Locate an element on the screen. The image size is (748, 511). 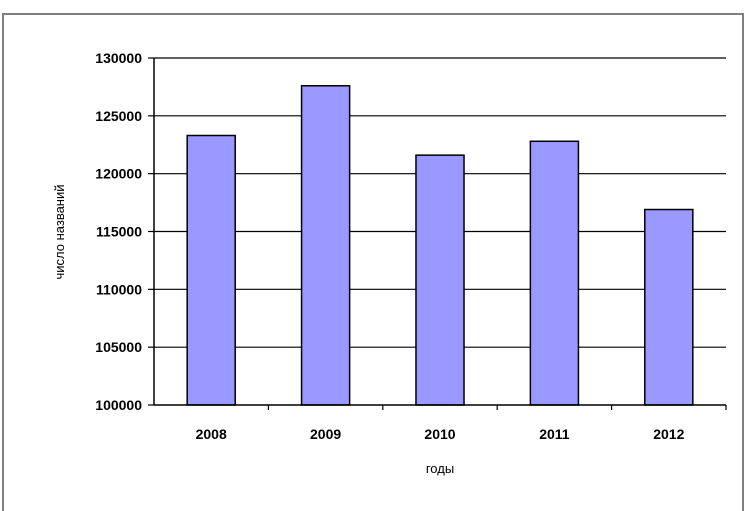
chart-frame-right-border is located at coordinates (743, 262).